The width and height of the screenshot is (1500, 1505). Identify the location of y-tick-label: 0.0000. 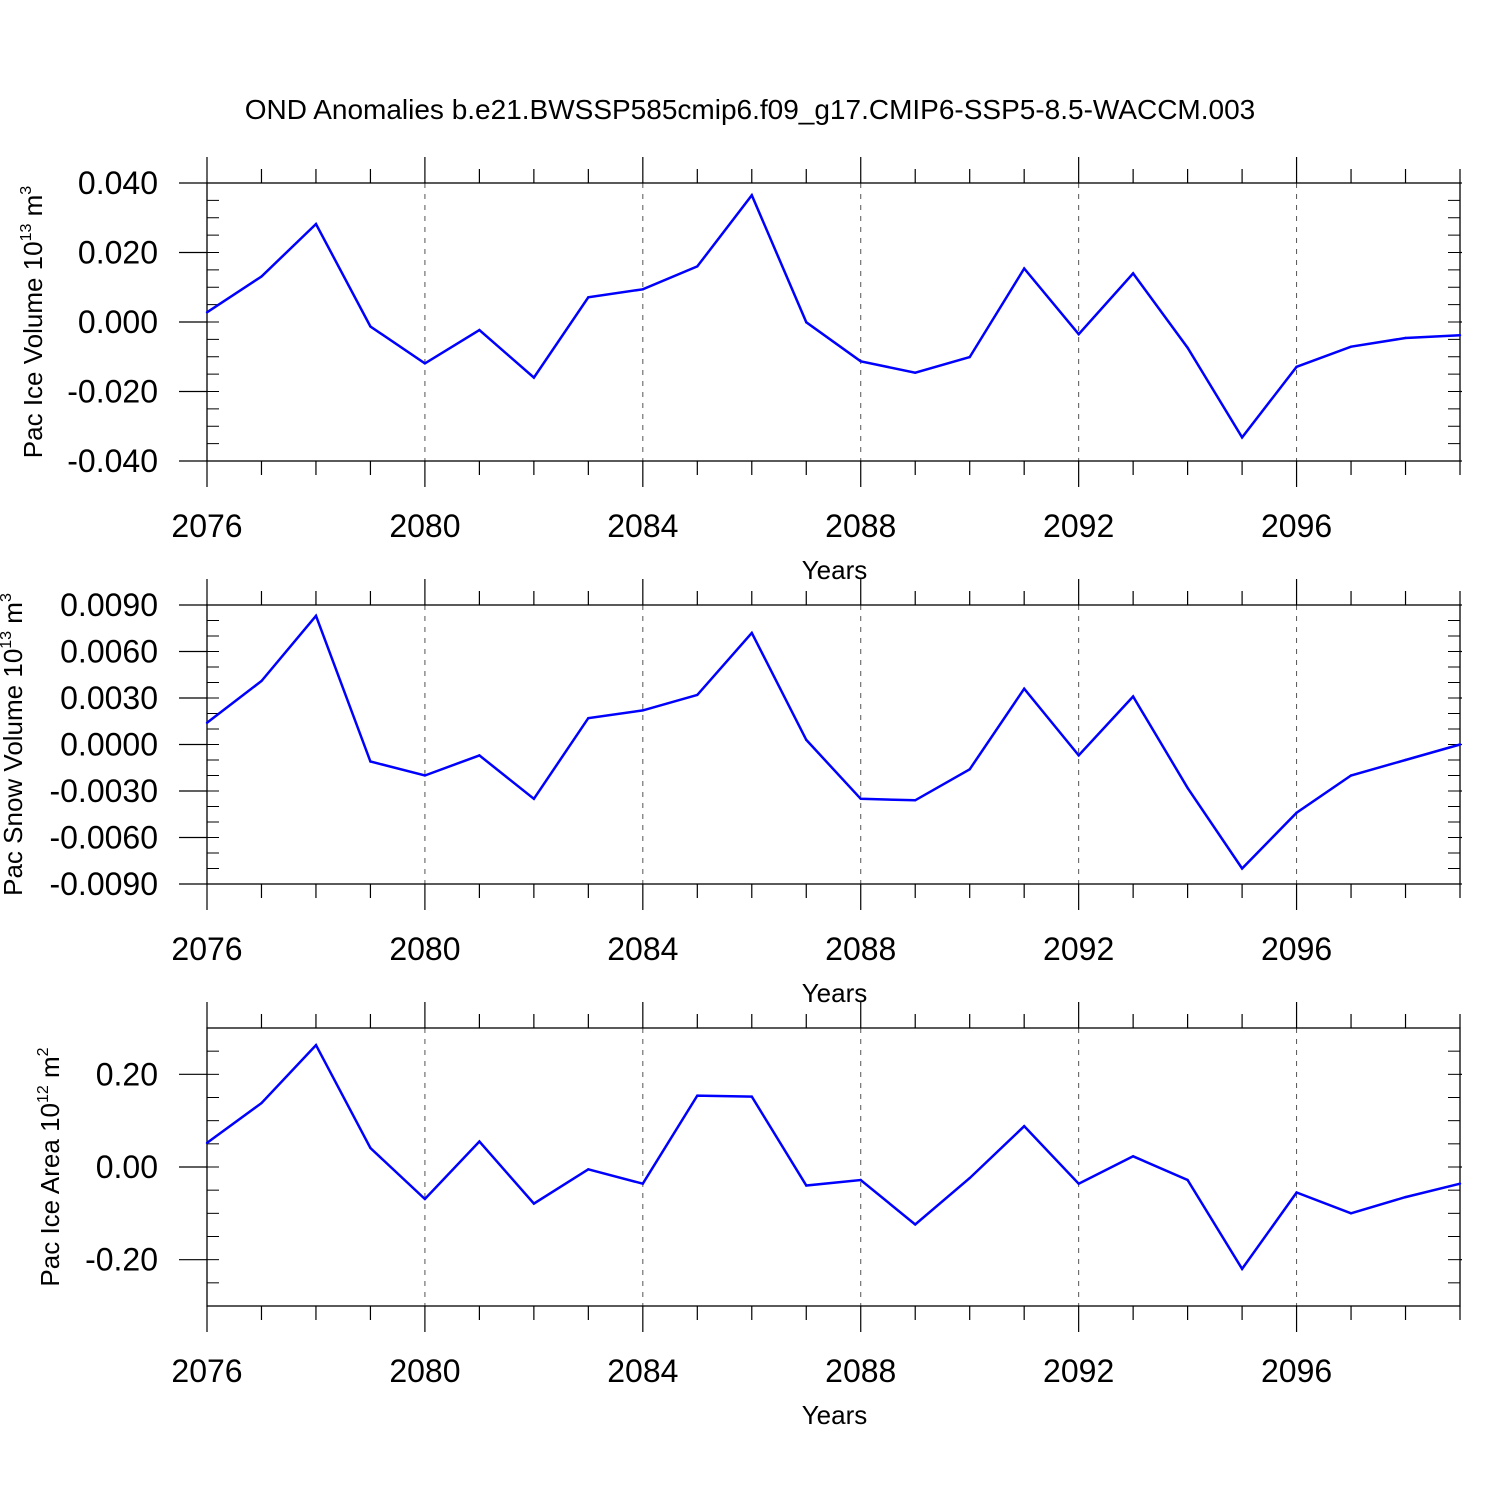
(109, 745).